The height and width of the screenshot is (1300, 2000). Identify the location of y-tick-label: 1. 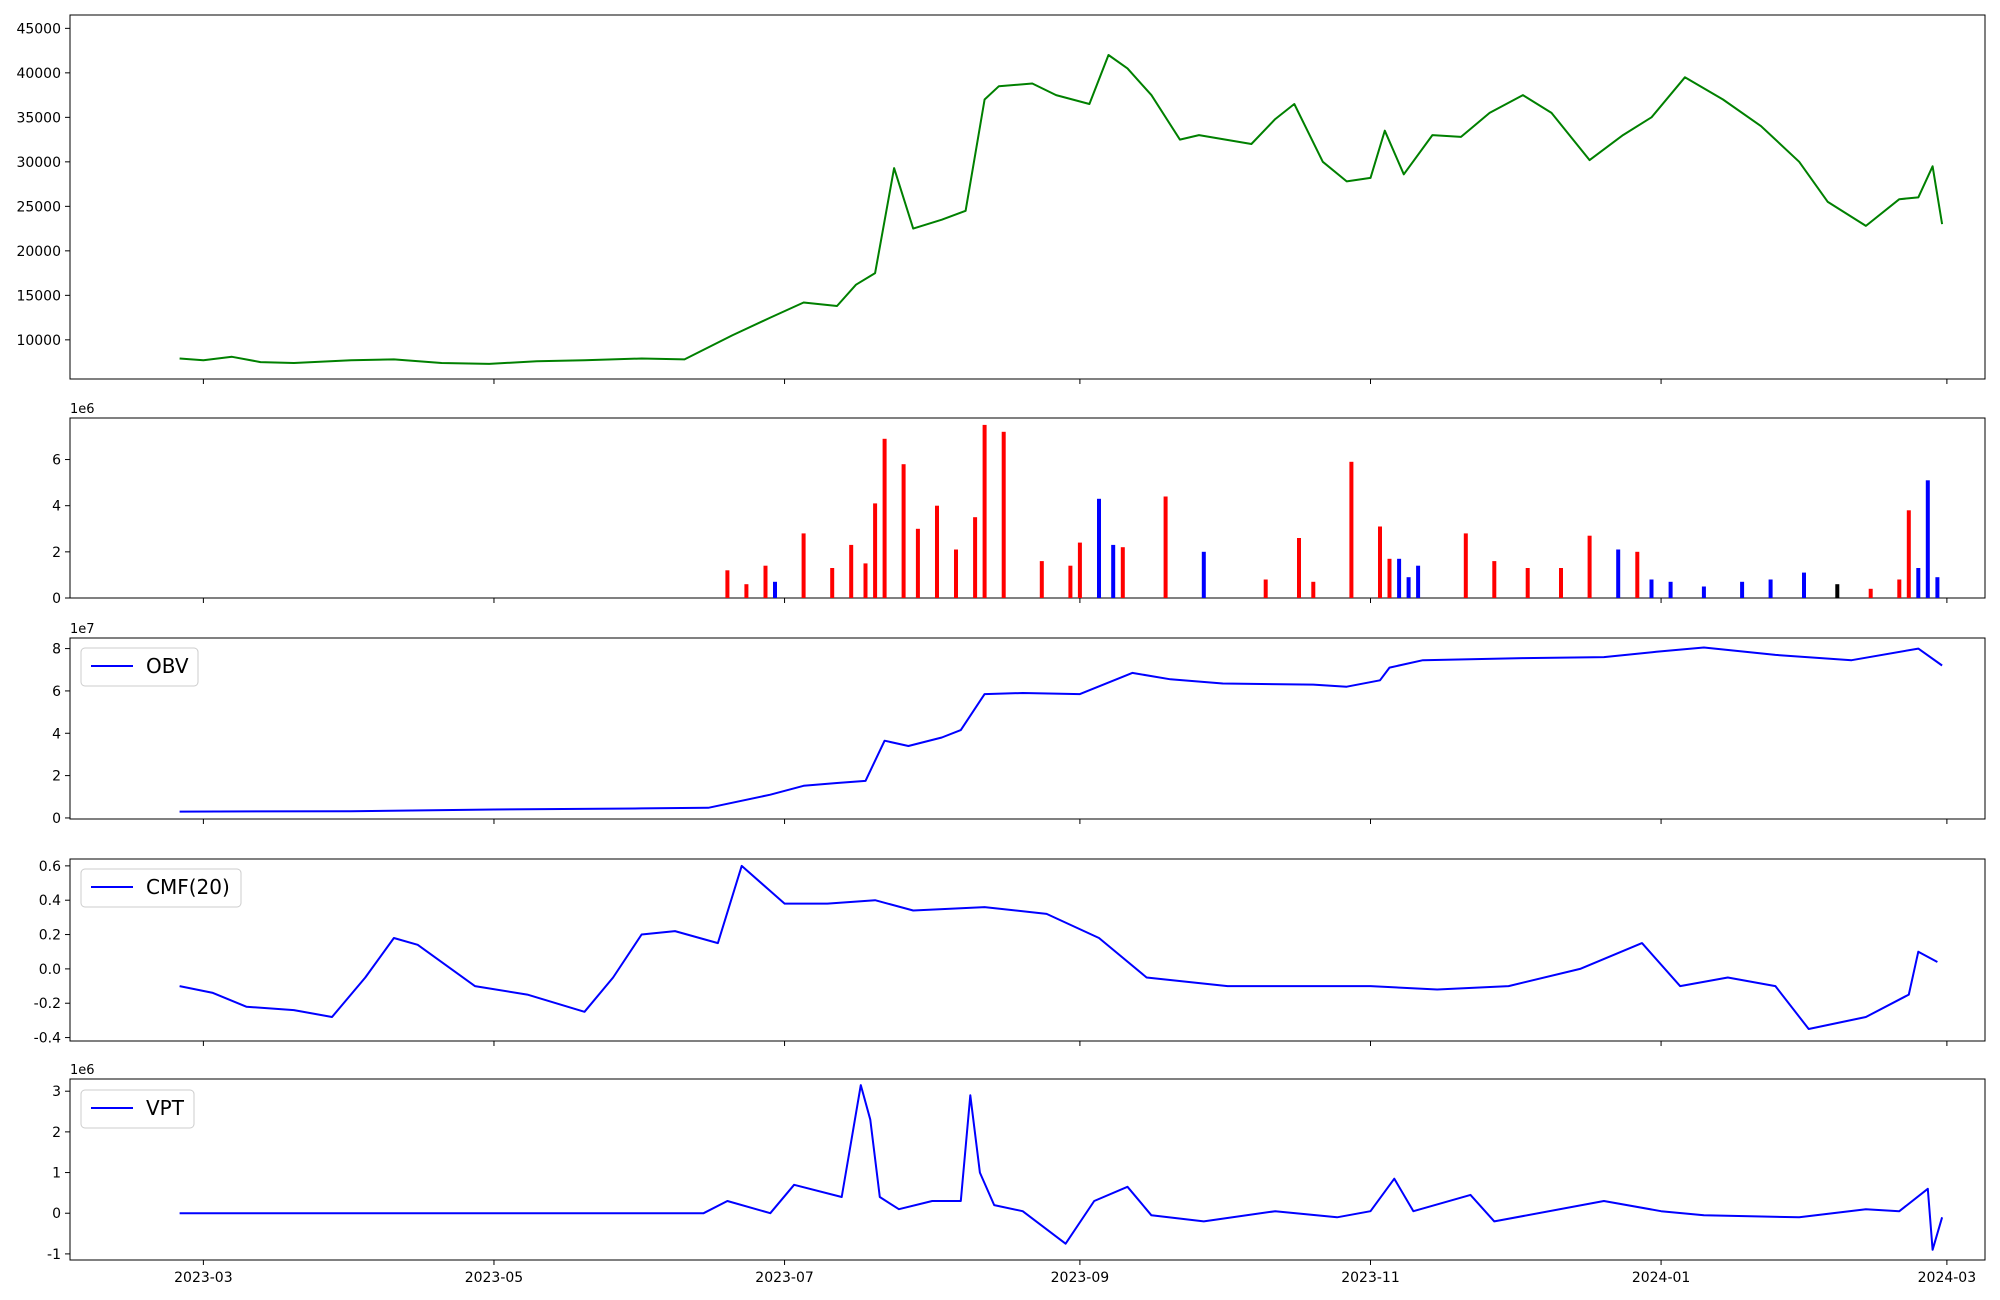
(56, 1174).